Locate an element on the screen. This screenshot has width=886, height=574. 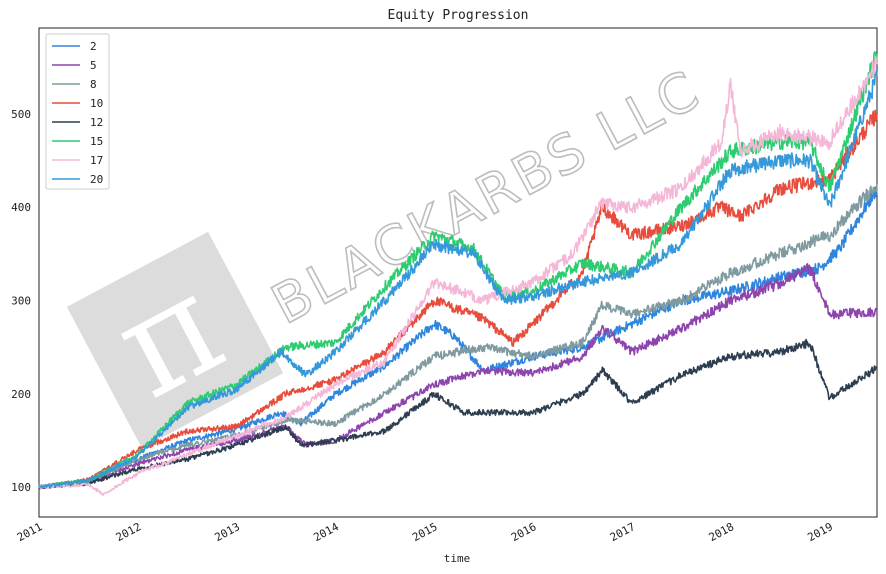
legend-label-20: 20 is located at coordinates (96, 179).